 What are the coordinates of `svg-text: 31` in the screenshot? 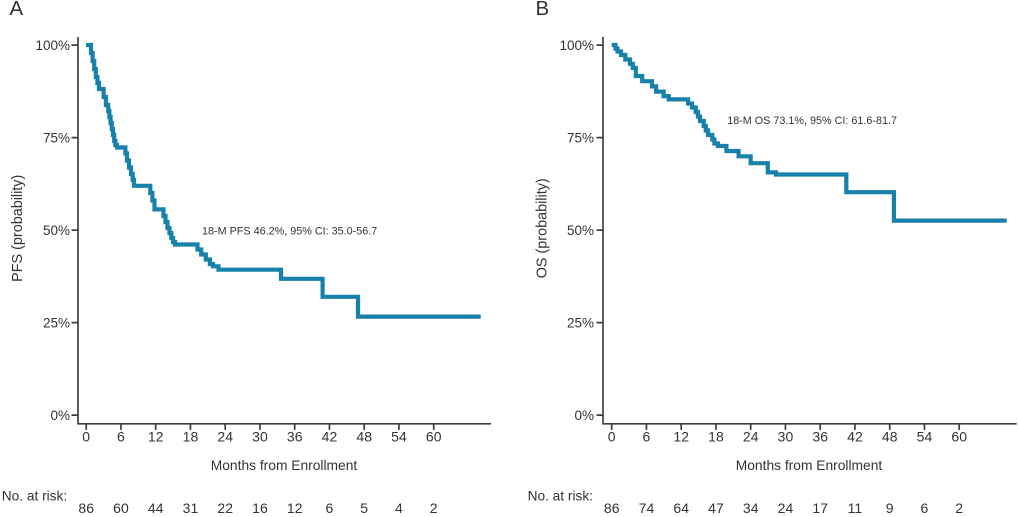 It's located at (191, 508).